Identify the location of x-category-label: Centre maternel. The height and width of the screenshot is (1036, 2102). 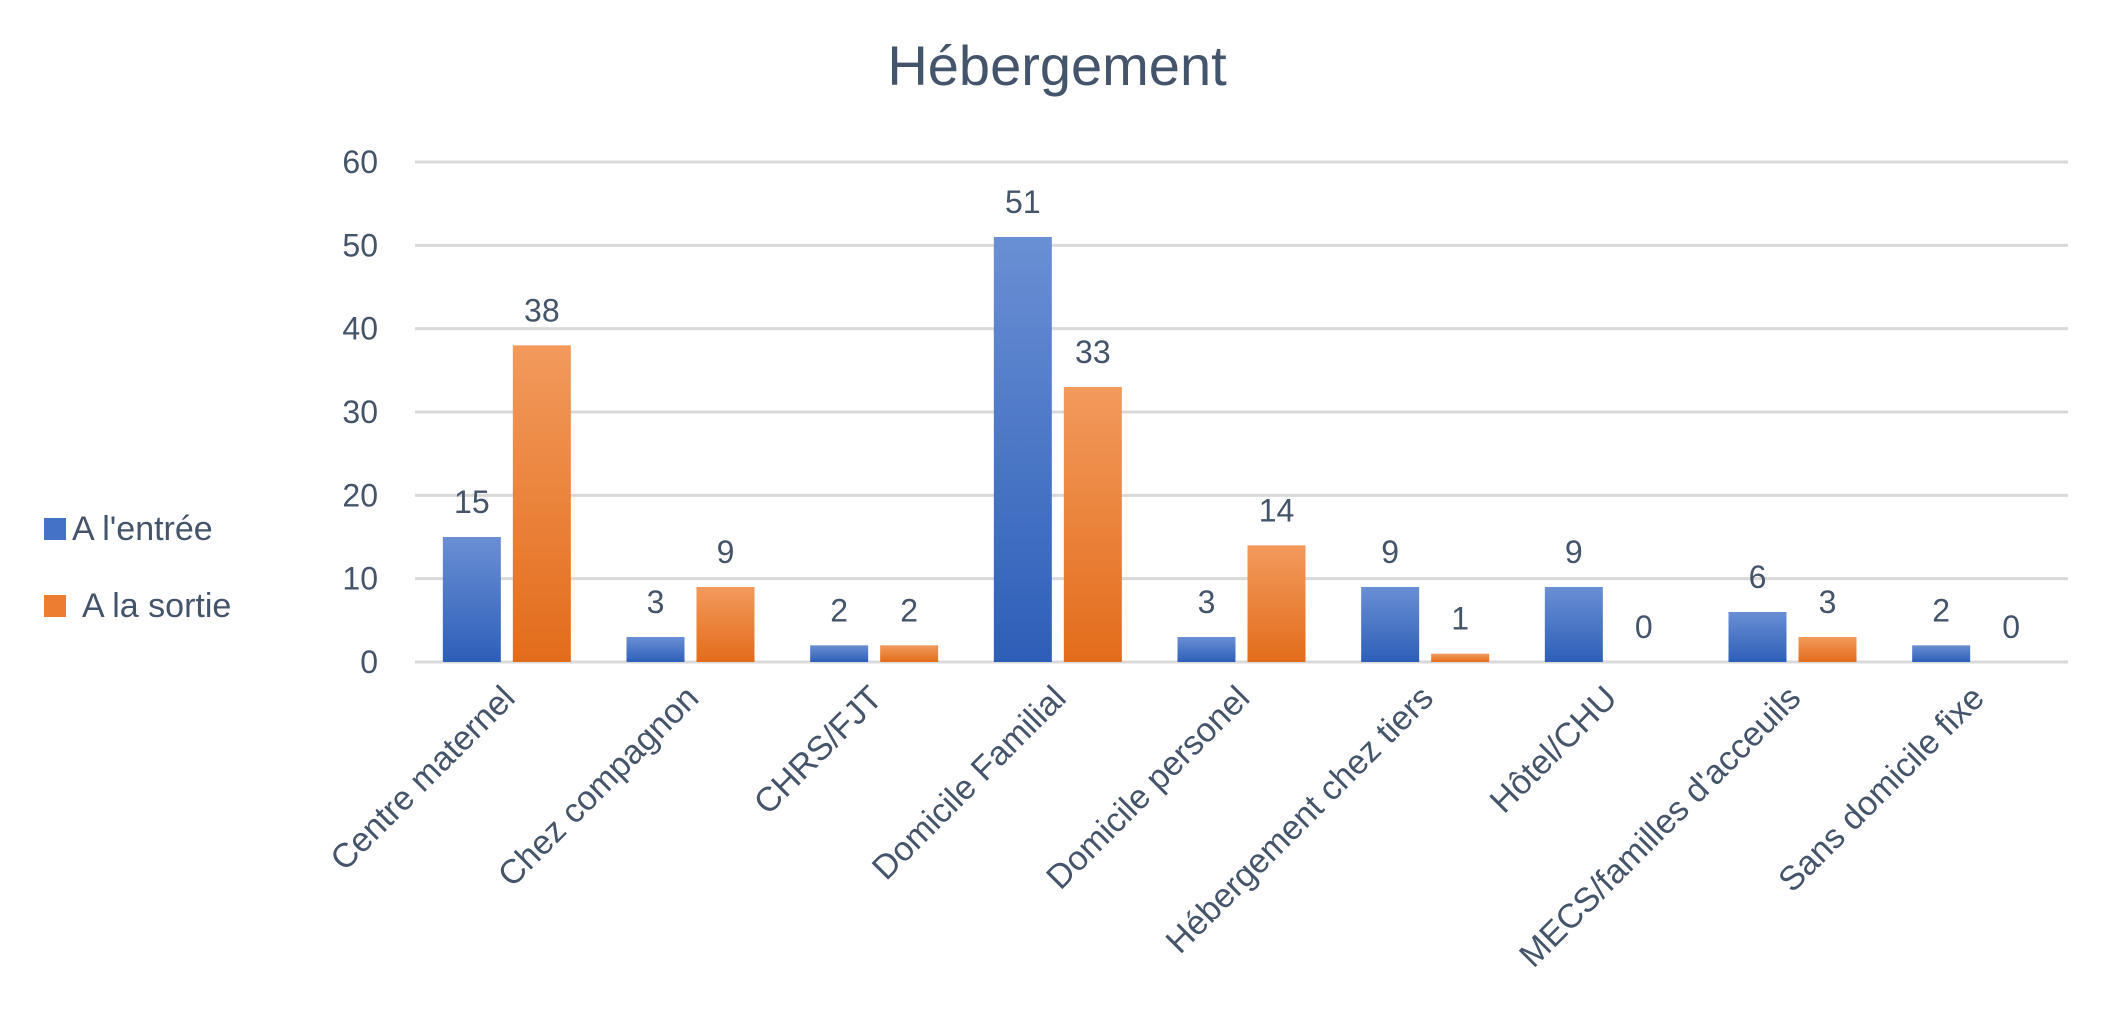
(422, 778).